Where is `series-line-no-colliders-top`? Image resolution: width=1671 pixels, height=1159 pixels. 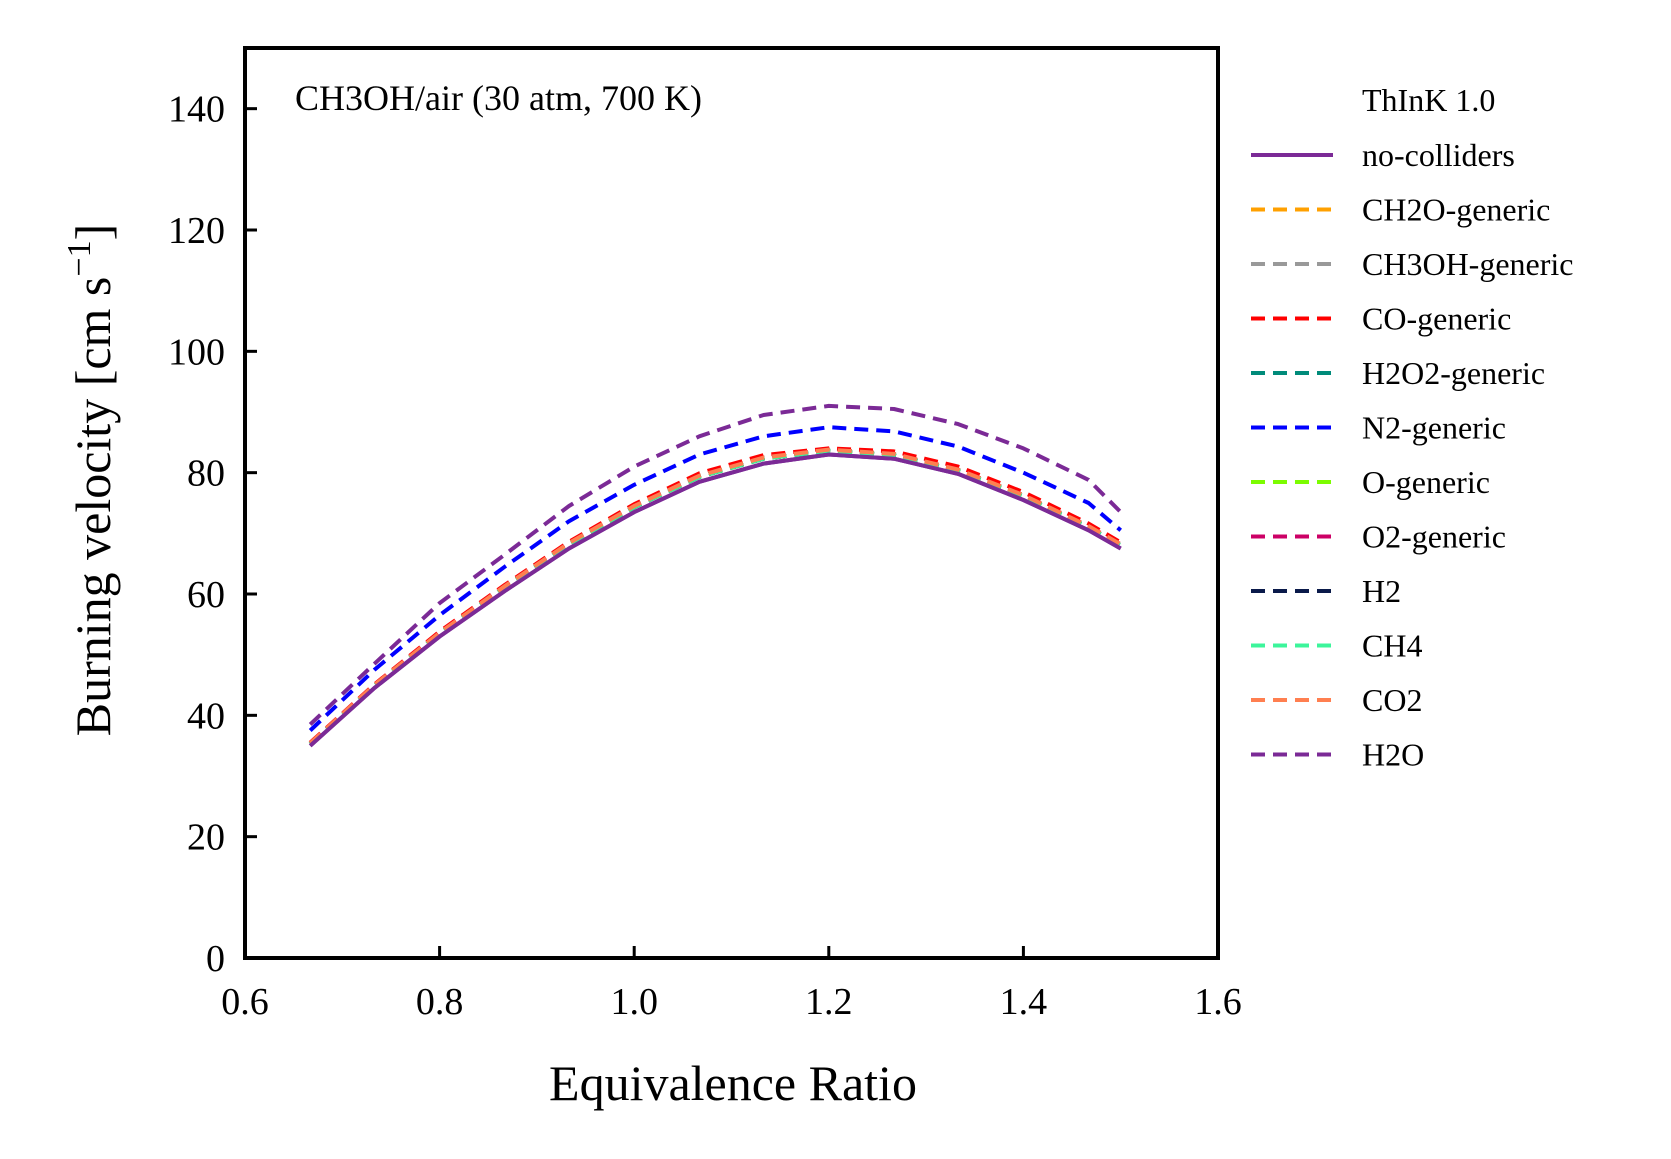 series-line-no-colliders-top is located at coordinates (715, 600).